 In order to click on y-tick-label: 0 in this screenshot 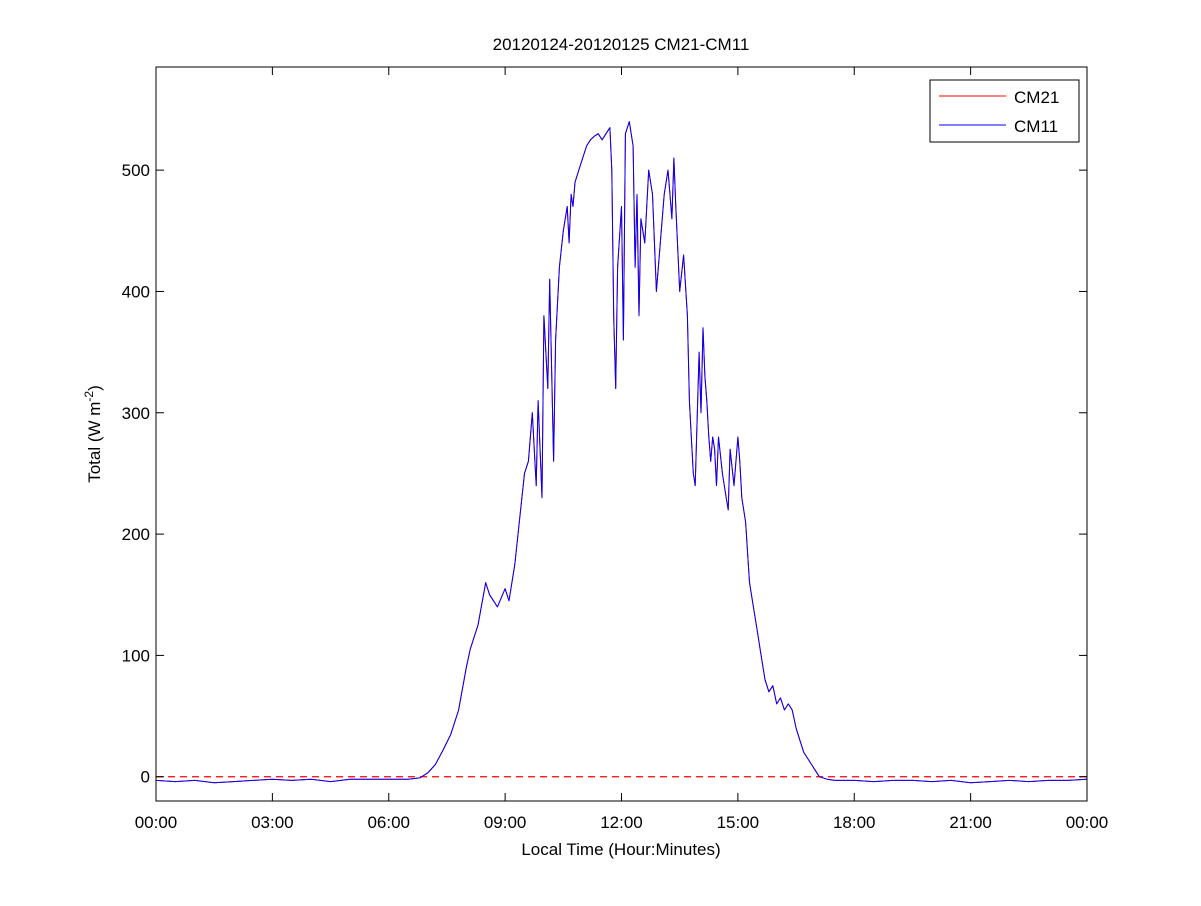, I will do `click(145, 777)`.